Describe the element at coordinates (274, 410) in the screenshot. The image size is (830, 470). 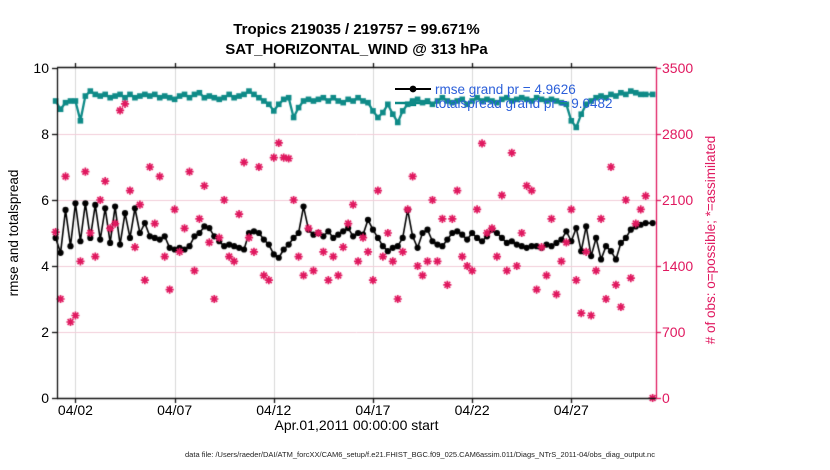
I see `x-tick-label: 04/12` at that location.